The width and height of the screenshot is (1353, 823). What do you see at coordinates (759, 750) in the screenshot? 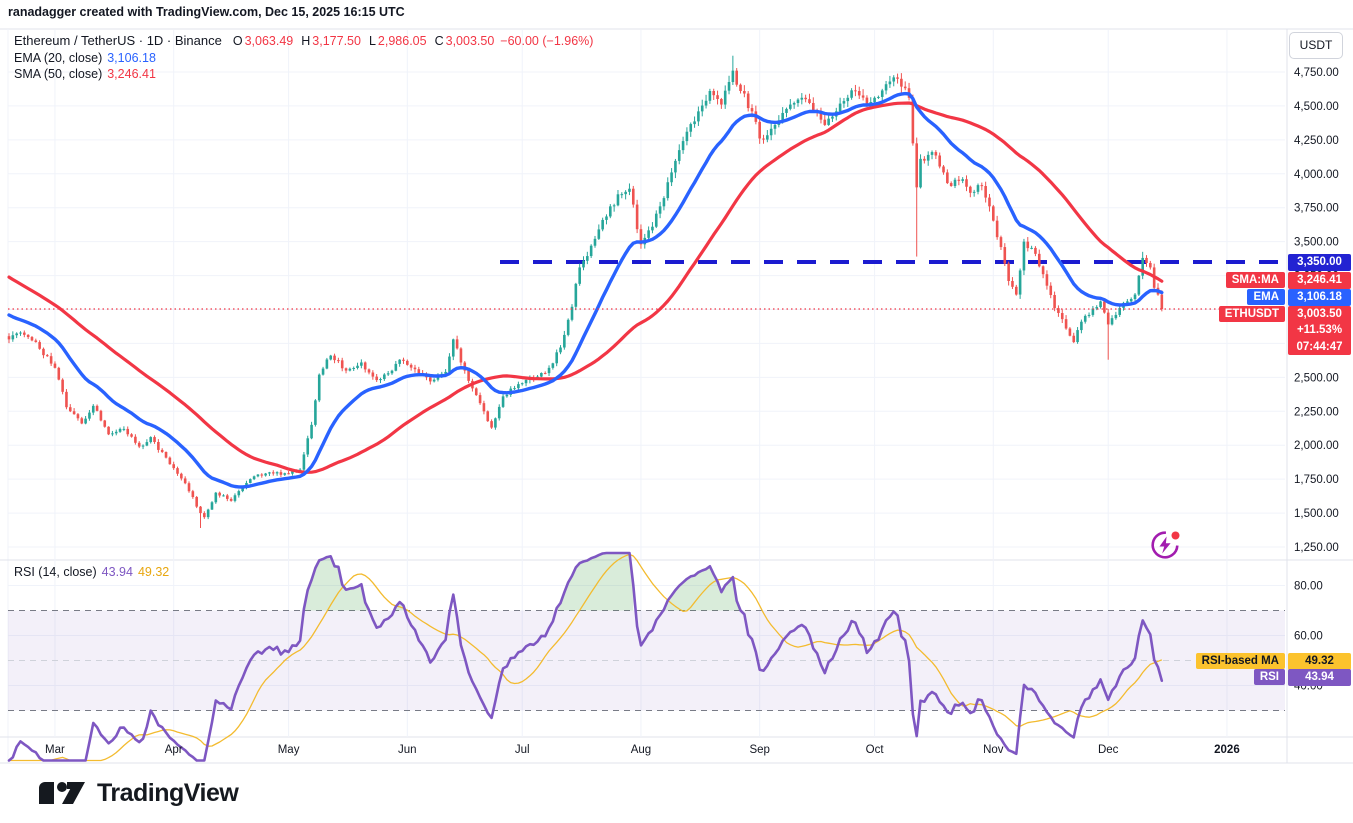
I see `svg-text: Sep` at bounding box center [759, 750].